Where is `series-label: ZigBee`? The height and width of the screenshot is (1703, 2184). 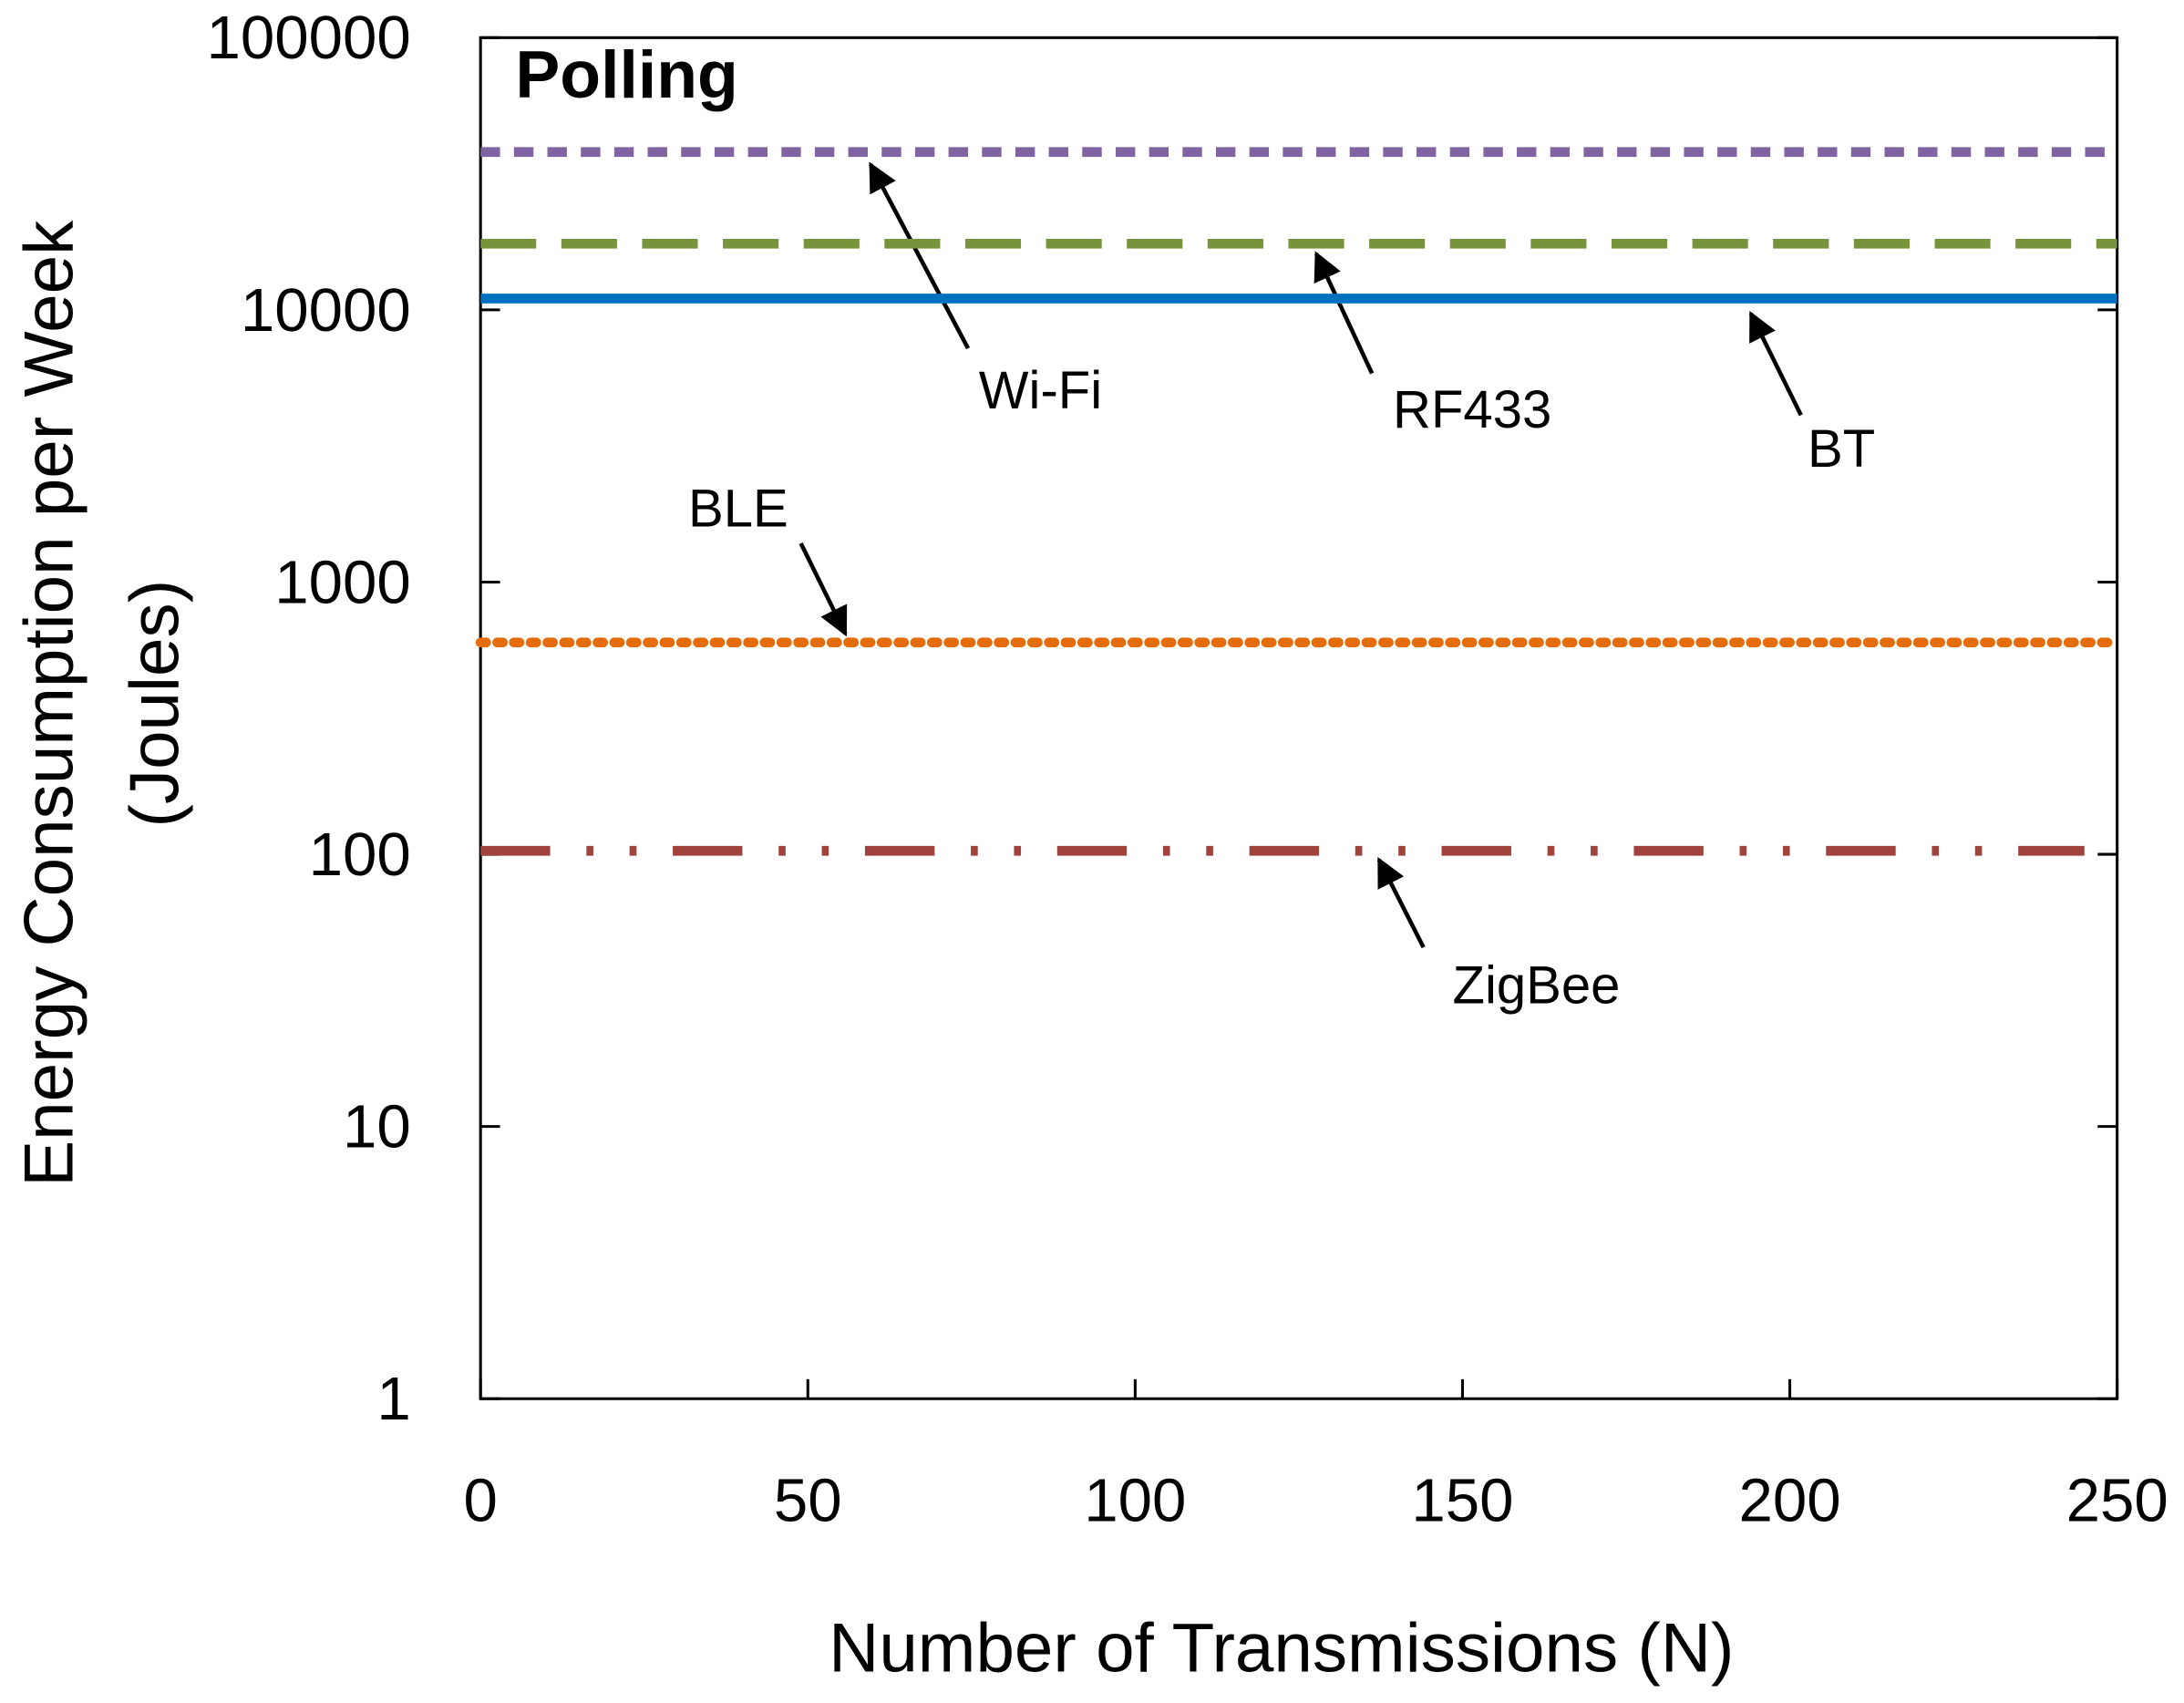 series-label: ZigBee is located at coordinates (1536, 985).